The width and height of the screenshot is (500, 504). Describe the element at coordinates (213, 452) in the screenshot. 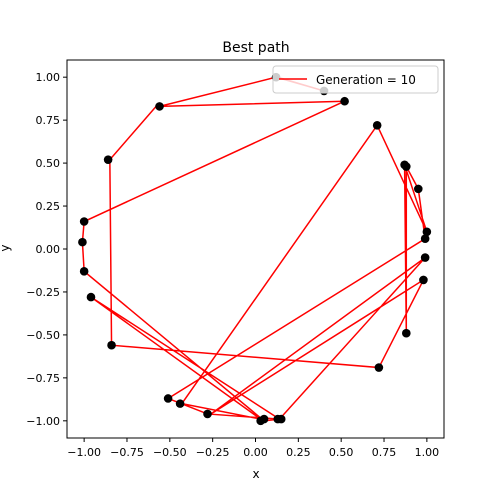

I see `x-tick-label: −0.25` at that location.